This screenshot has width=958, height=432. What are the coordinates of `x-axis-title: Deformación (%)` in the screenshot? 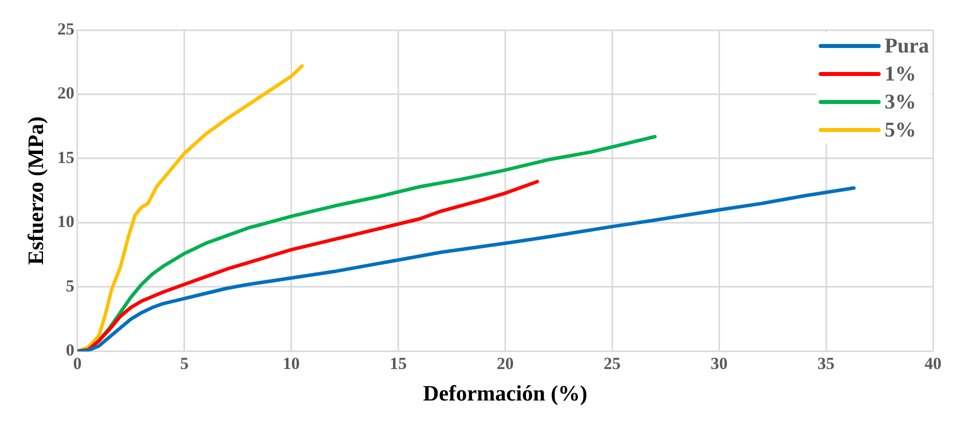 It's located at (505, 393).